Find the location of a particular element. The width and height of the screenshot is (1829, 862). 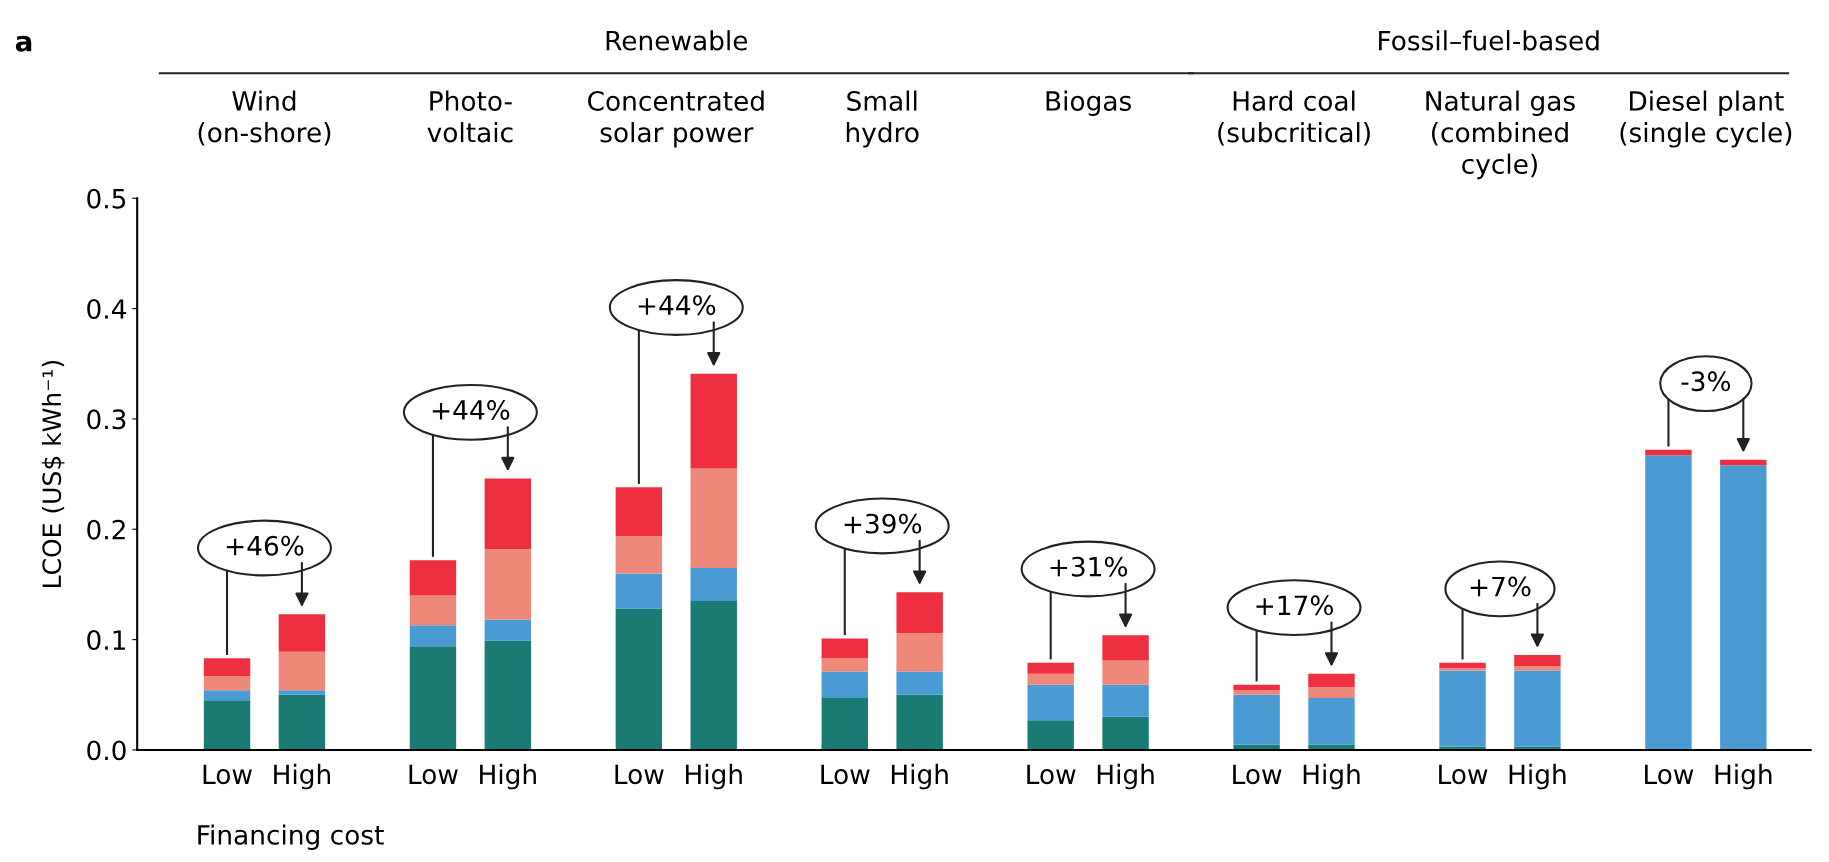

annotation: +31% is located at coordinates (1089, 566).